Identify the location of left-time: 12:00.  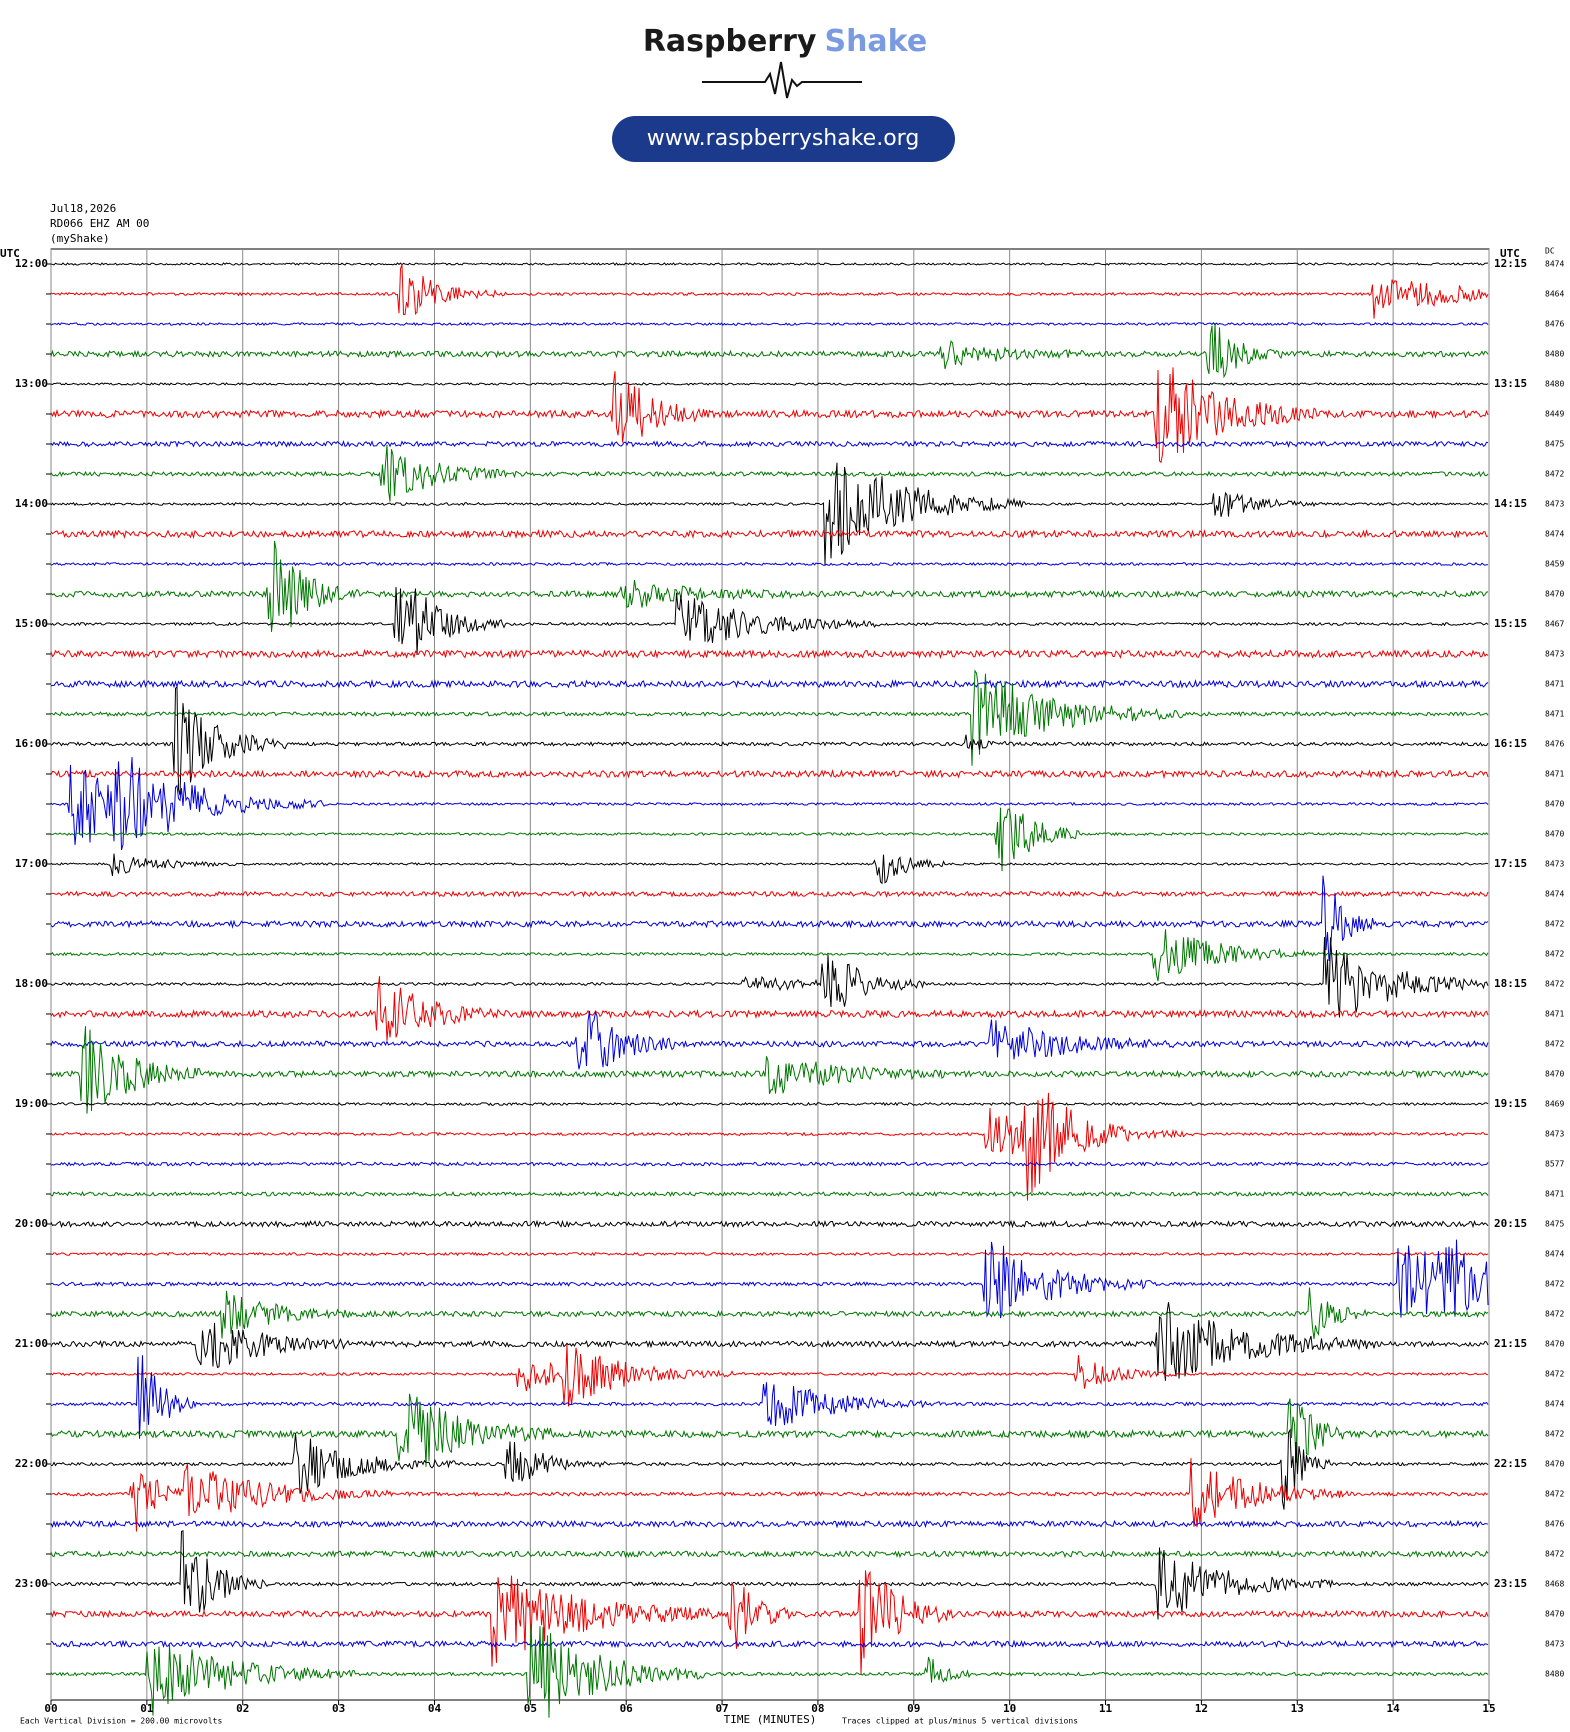
(31, 263).